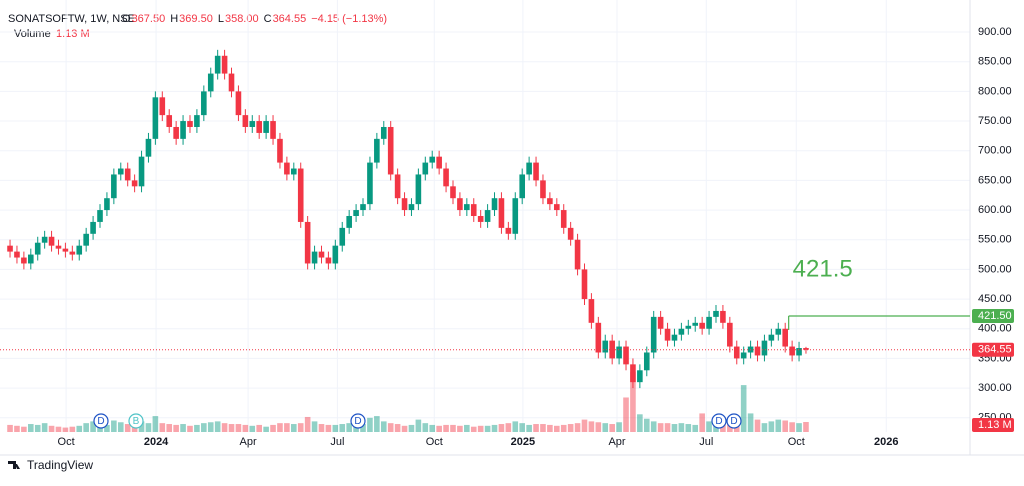  I want to click on ohlc-key: O, so click(126, 19).